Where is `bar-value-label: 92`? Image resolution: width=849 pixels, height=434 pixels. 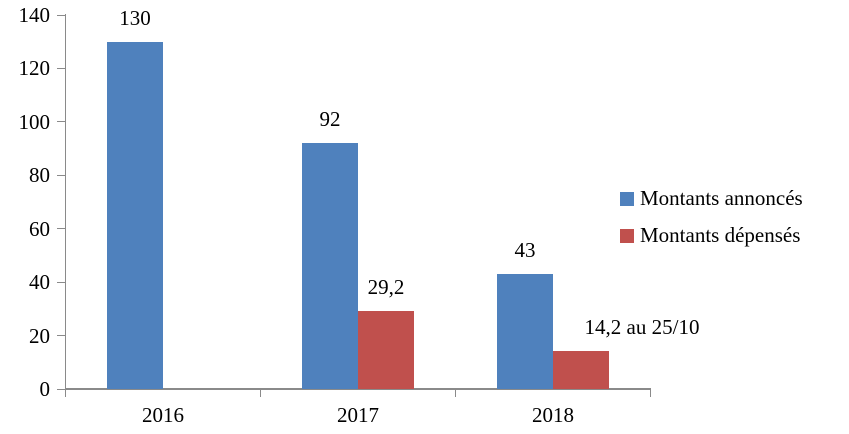 bar-value-label: 92 is located at coordinates (330, 119).